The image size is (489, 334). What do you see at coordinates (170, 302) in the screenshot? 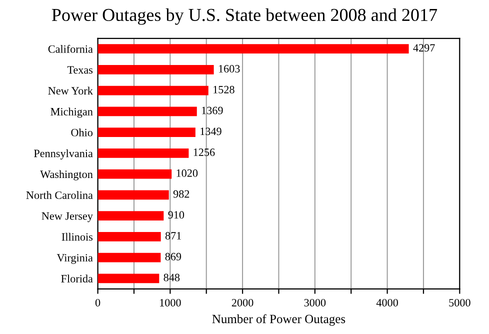
I see `x-tick-label: 1000` at bounding box center [170, 302].